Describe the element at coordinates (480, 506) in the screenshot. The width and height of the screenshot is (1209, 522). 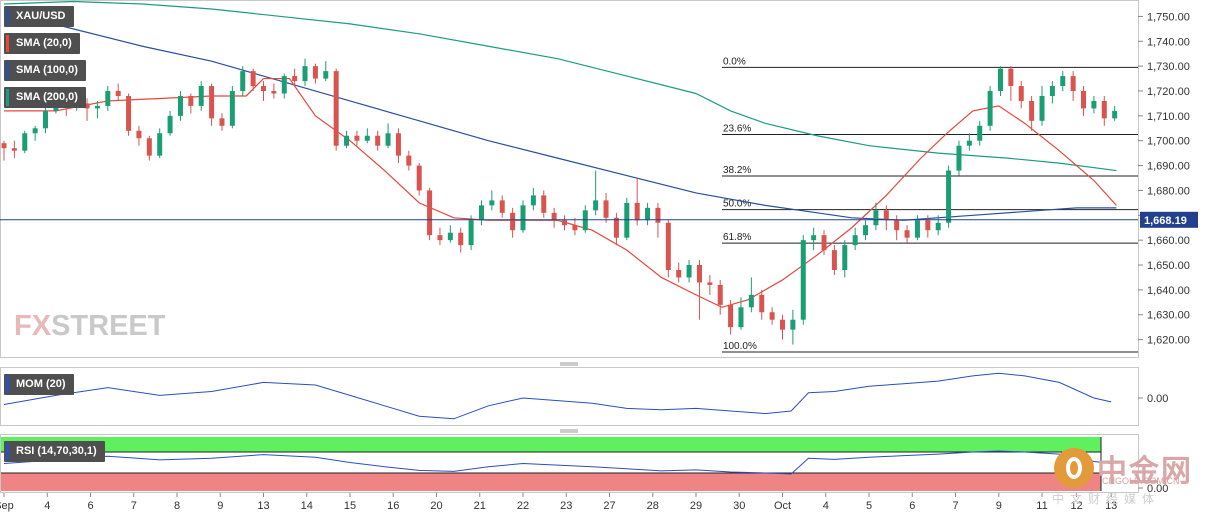
I see `x-tick-label: 21` at that location.